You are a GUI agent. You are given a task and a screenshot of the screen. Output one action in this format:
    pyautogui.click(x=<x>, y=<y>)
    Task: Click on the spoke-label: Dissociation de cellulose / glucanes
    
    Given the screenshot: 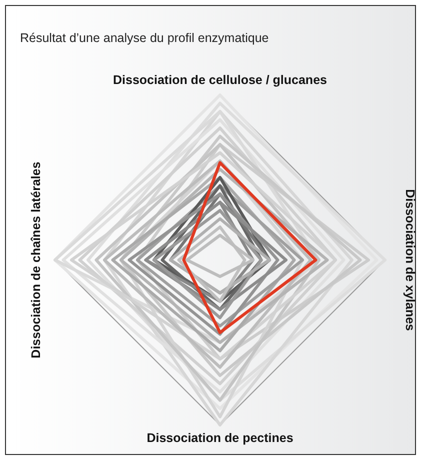 What is the action you would take?
    pyautogui.click(x=220, y=80)
    